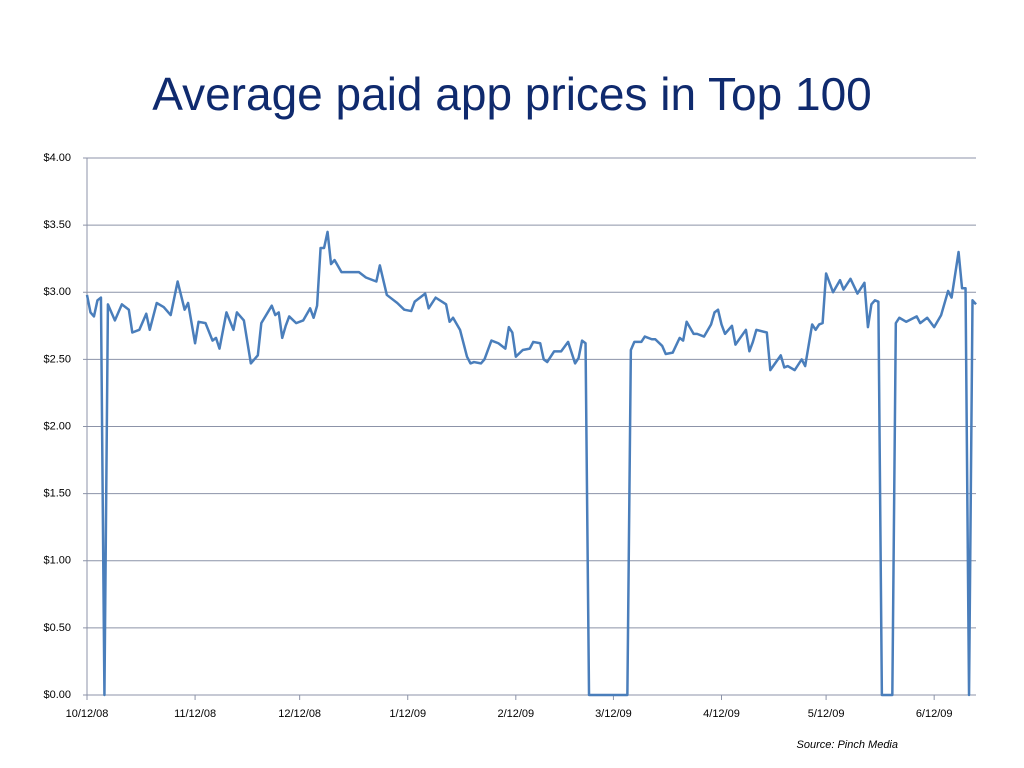  I want to click on x-tick-label: 1/12/09, so click(407, 714).